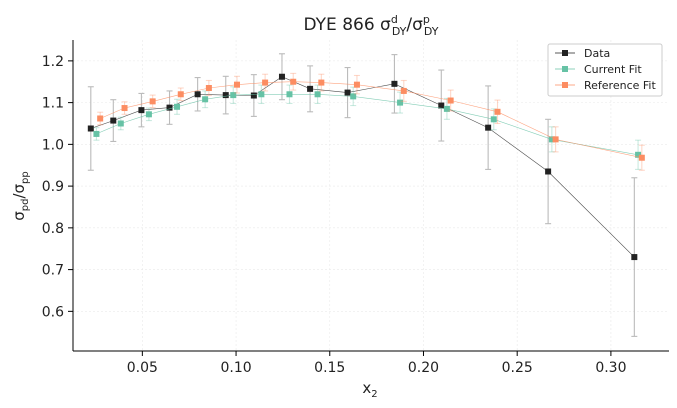 Image resolution: width=677 pixels, height=408 pixels. Describe the element at coordinates (565, 53) in the screenshot. I see `legend-marker-data` at that location.